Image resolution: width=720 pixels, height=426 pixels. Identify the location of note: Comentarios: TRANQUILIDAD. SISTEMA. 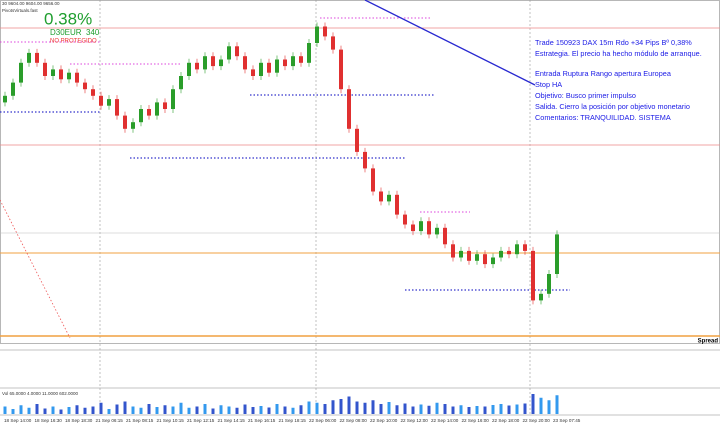
(603, 117).